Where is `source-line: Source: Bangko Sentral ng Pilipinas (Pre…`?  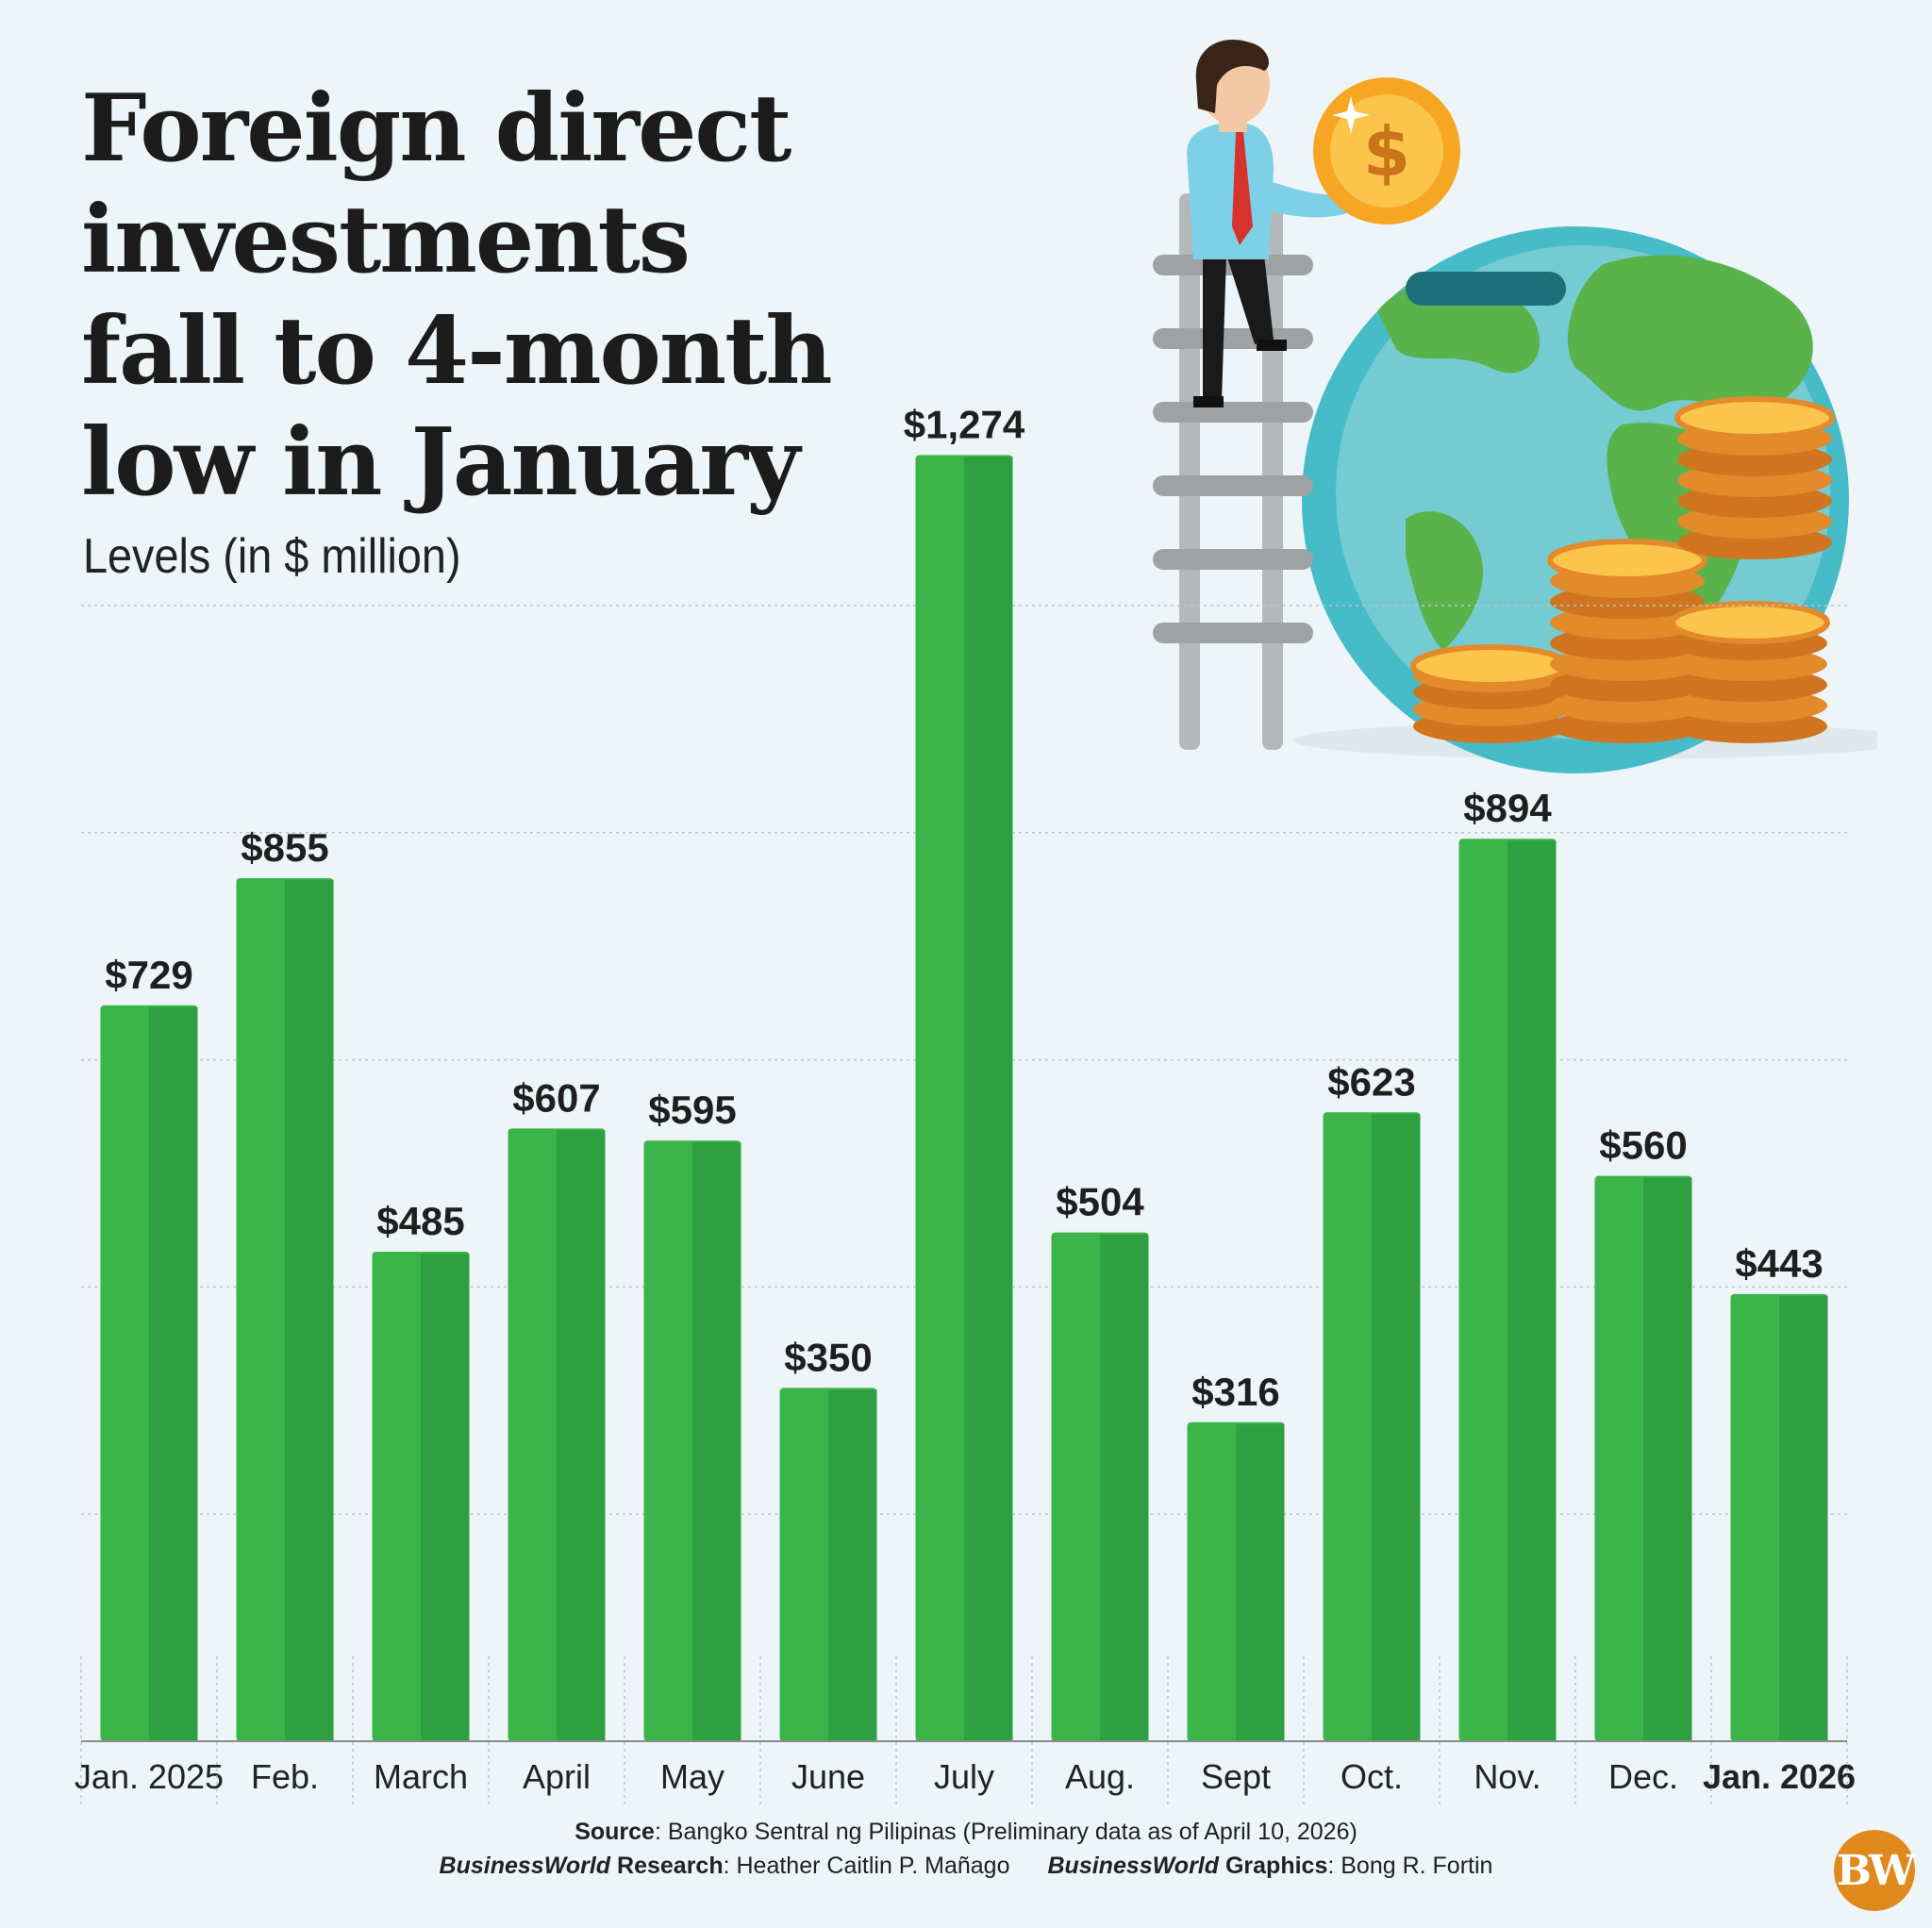 source-line: Source: Bangko Sentral ng Pilipinas (Pre… is located at coordinates (966, 1832).